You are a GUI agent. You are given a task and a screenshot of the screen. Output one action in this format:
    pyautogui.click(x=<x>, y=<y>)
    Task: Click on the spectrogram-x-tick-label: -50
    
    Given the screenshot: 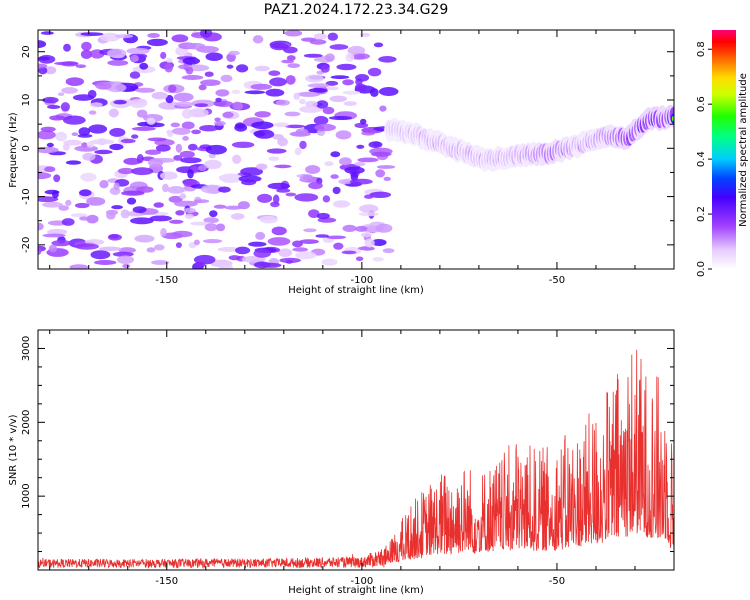 What is the action you would take?
    pyautogui.click(x=557, y=280)
    